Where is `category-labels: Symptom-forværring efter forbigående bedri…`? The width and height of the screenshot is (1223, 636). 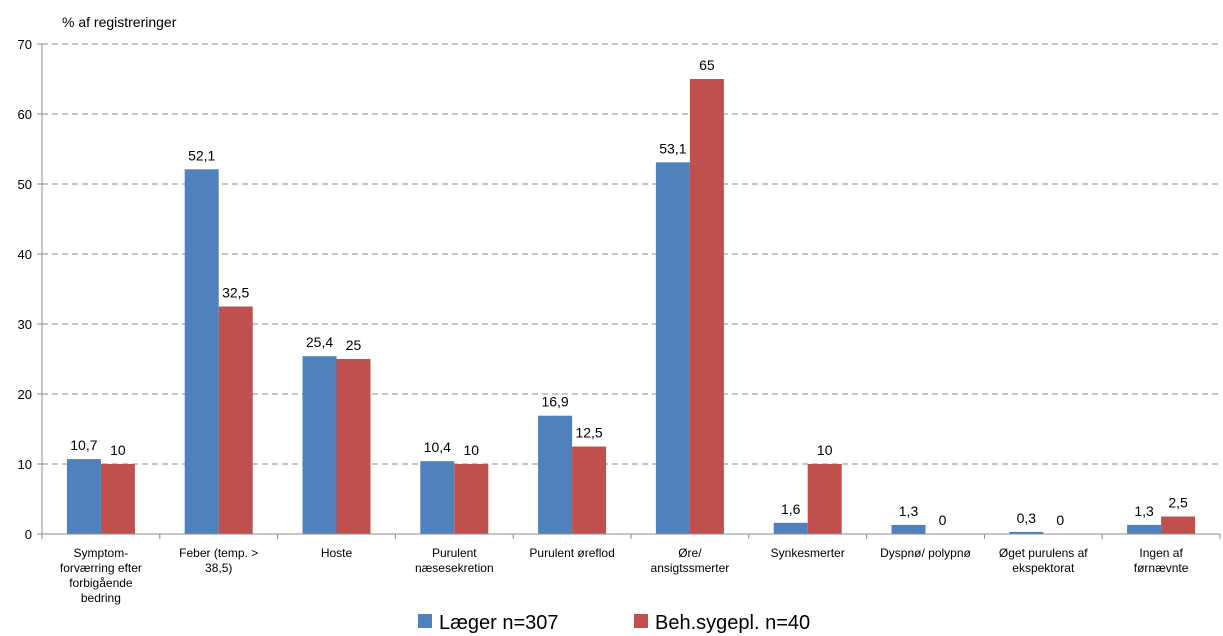
category-labels: Symptom-forværring efter forbigående bedri… is located at coordinates (624, 575).